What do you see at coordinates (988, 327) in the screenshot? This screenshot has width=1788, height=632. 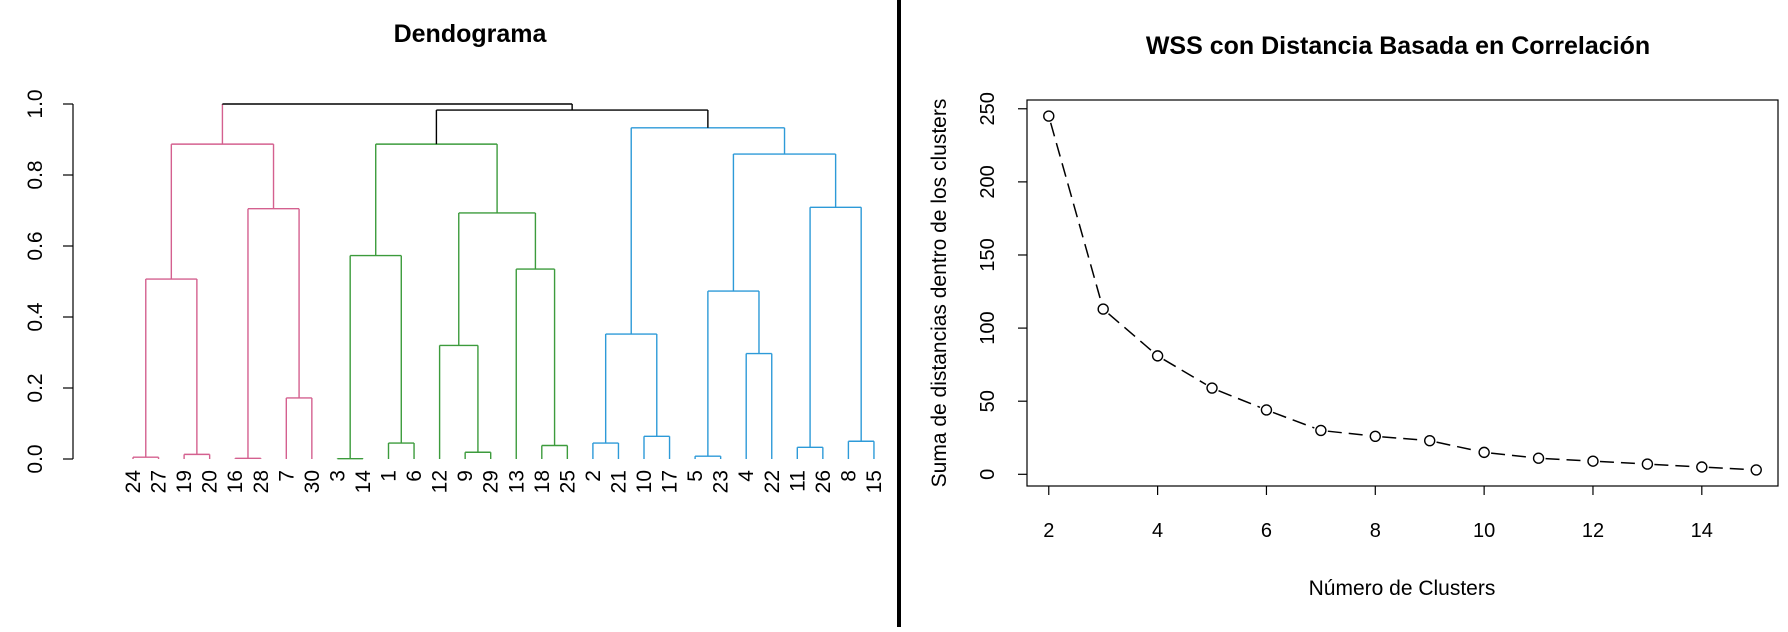 I see `wss-y-tick-label: 100` at bounding box center [988, 327].